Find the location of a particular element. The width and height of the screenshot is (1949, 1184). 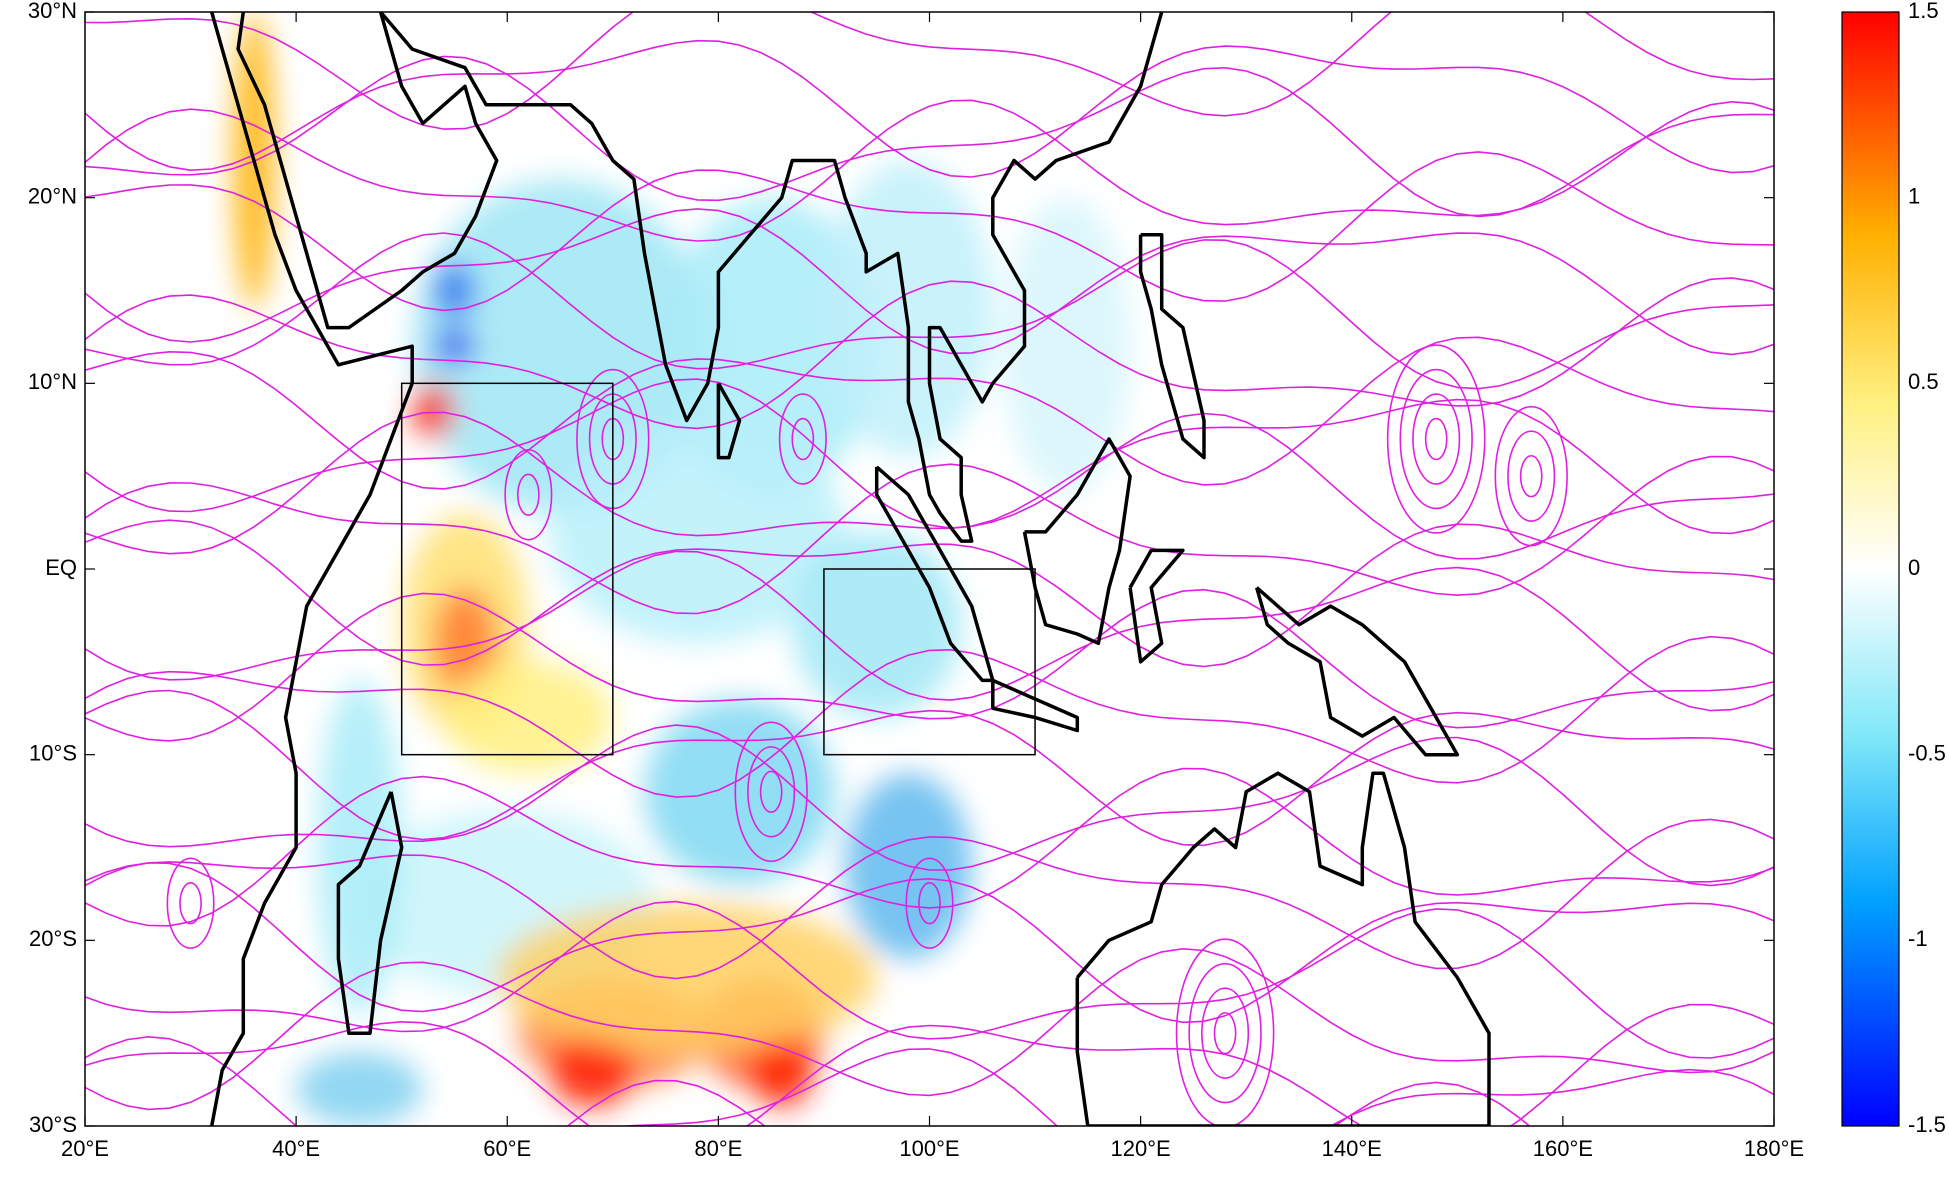

y-tick-label: 10°S is located at coordinates (53, 752).